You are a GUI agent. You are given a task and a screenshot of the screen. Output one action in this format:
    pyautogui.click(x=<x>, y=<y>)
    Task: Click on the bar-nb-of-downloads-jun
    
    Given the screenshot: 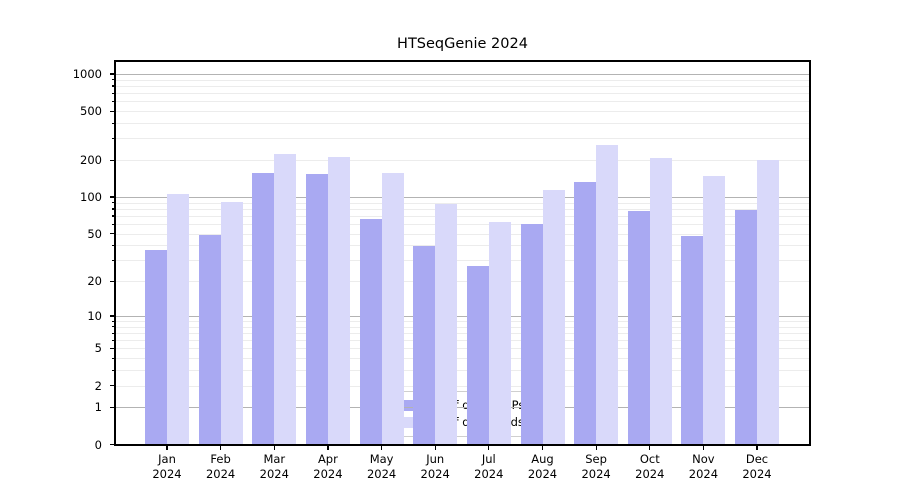 What is the action you would take?
    pyautogui.click(x=446, y=324)
    